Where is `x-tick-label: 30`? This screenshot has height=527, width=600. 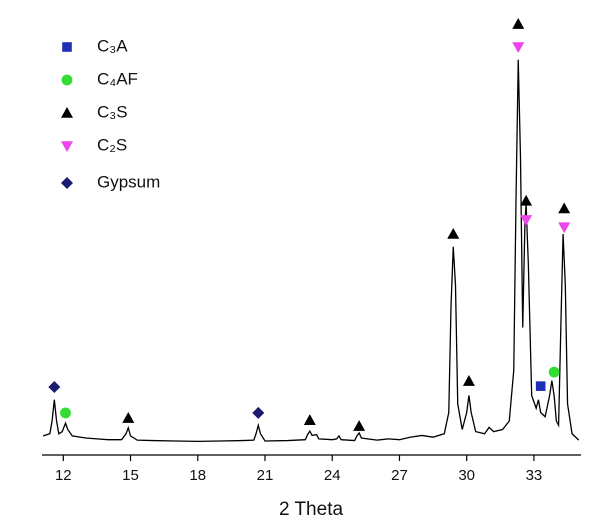 x-tick-label: 30 is located at coordinates (466, 475).